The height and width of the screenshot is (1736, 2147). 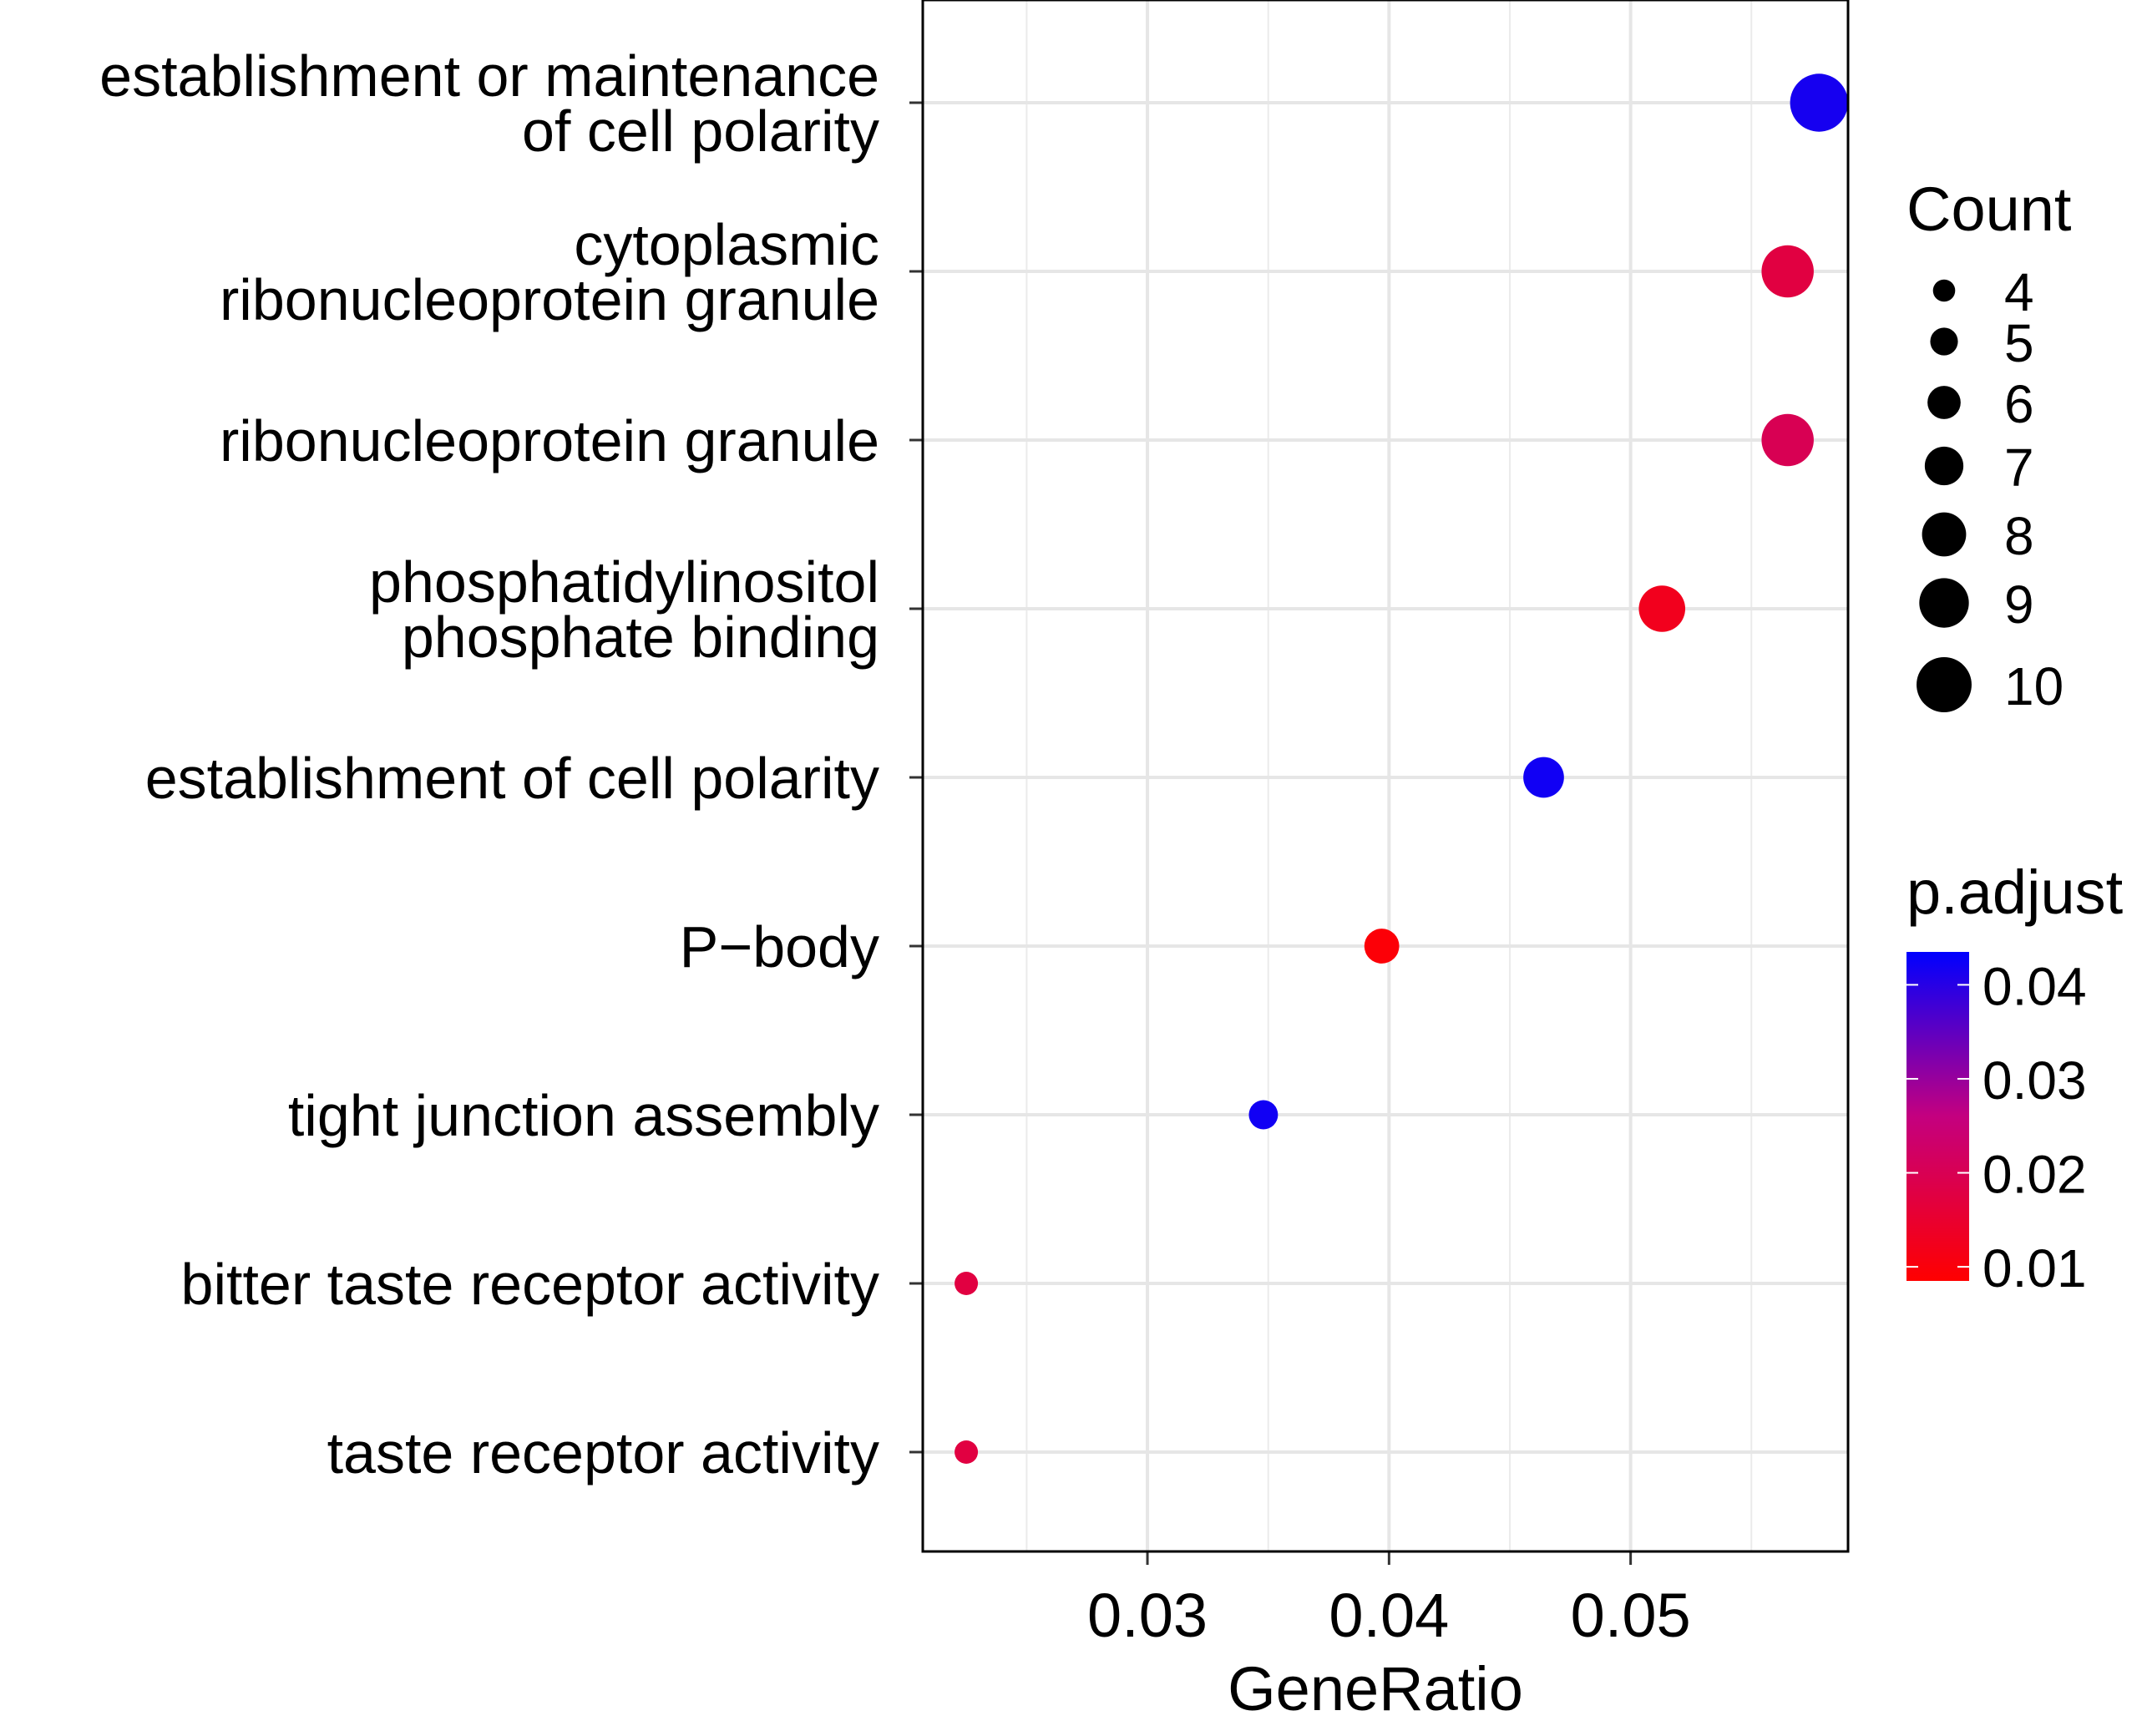 I want to click on x-axis-title: GeneRatio, so click(x=1376, y=1688).